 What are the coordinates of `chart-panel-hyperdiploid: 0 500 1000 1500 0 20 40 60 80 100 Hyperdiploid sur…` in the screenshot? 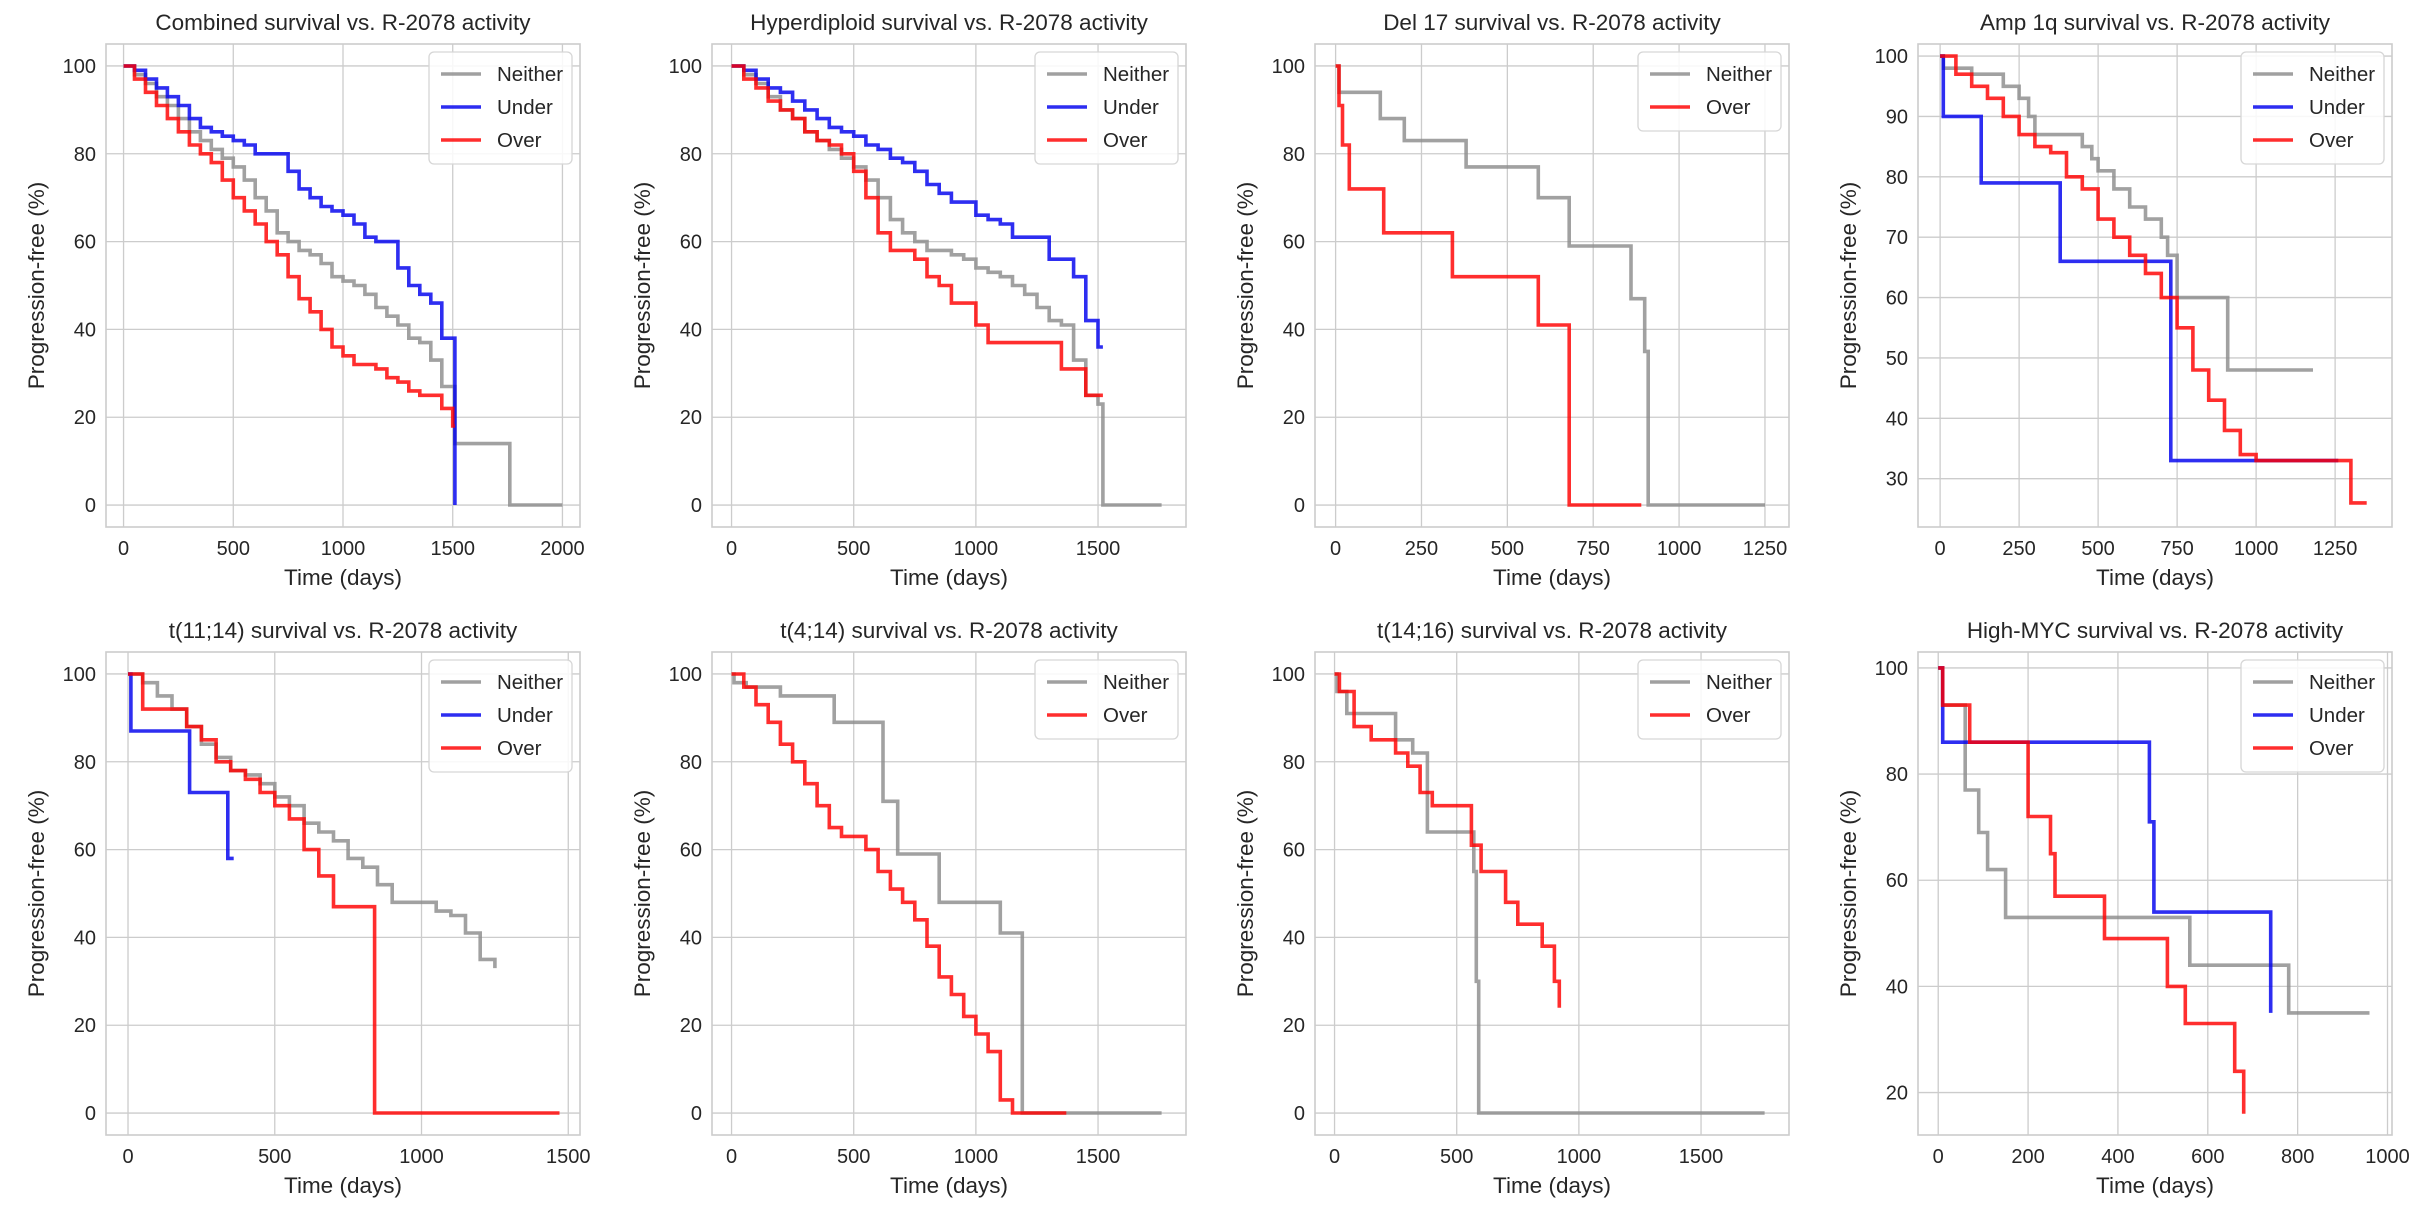 It's located at (908, 300).